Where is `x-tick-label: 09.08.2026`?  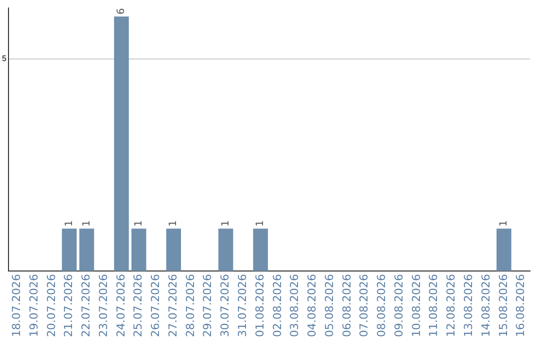
x-tick-label: 09.08.2026 is located at coordinates (399, 306).